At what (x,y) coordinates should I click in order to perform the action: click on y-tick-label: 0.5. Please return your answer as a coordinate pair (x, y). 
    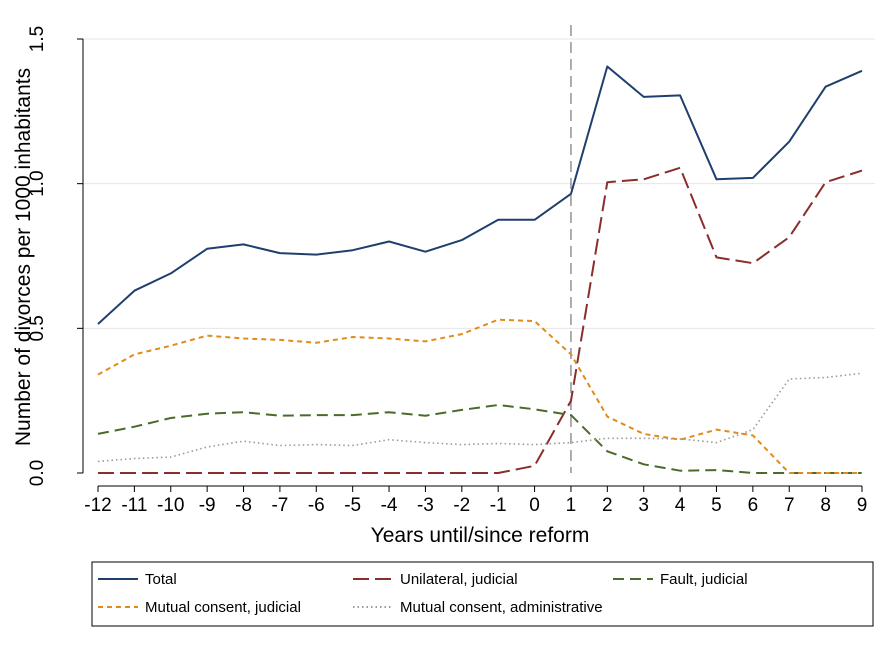
    Looking at the image, I should click on (37, 328).